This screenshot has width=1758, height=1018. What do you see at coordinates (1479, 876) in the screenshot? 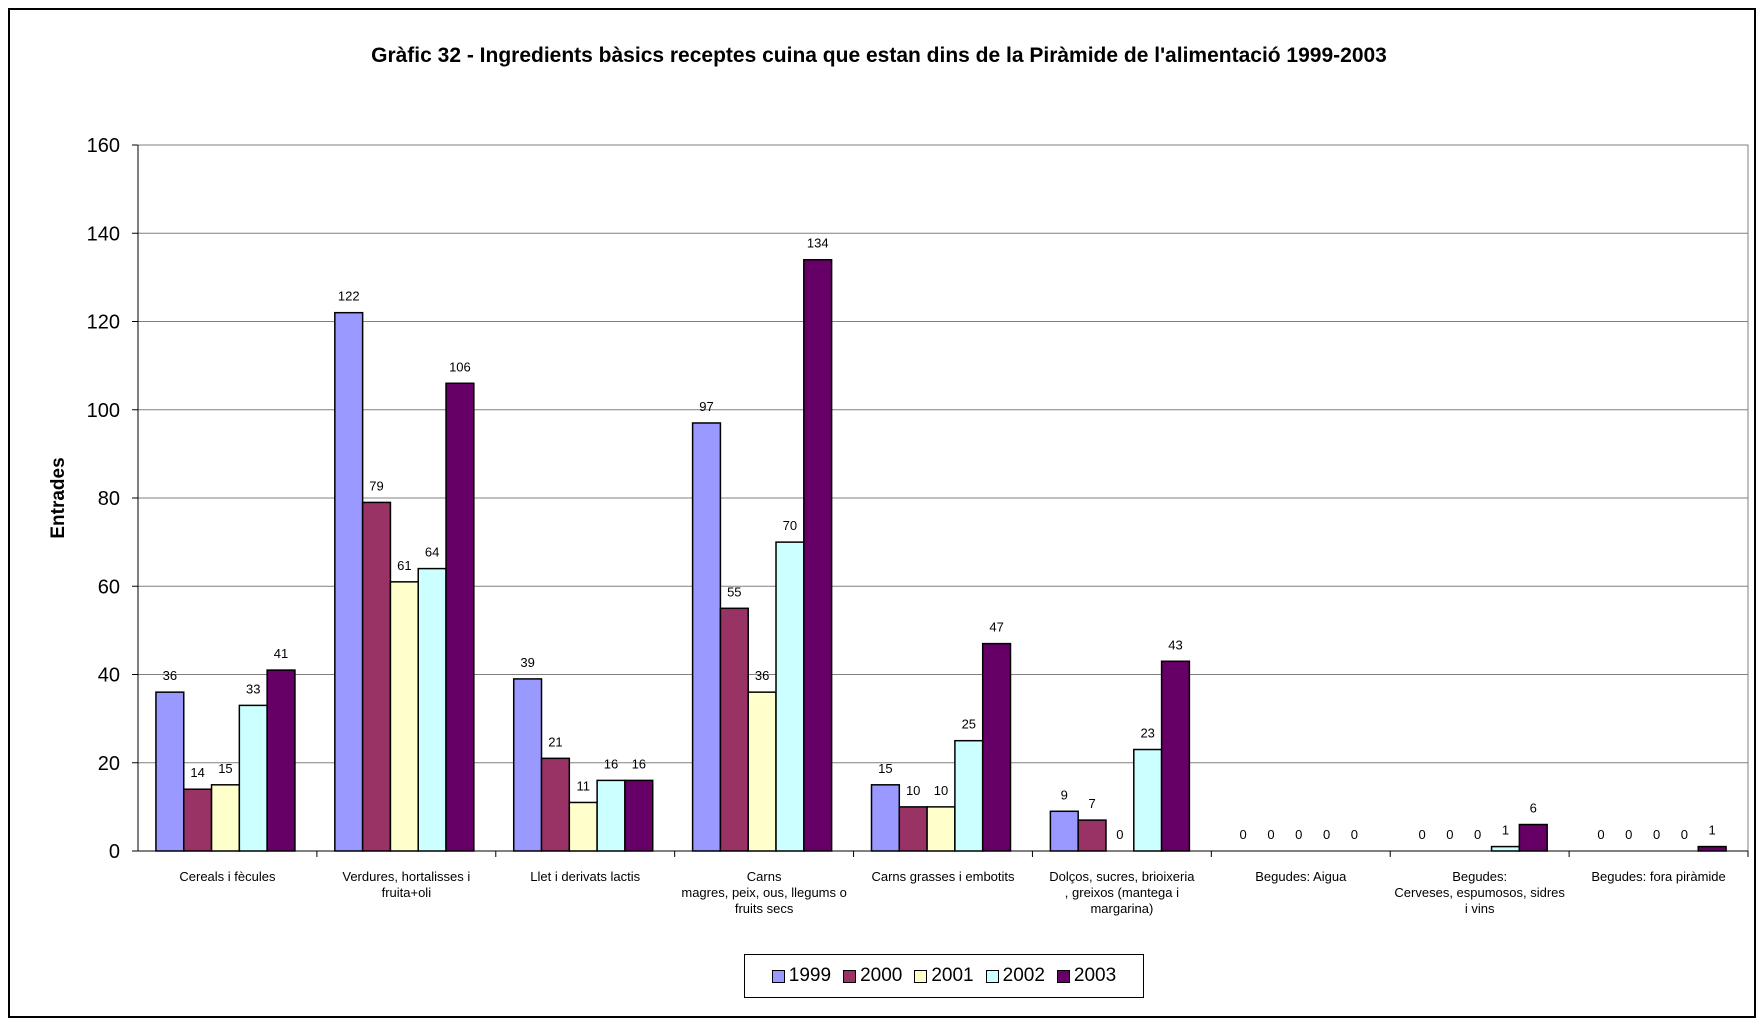
I see `x-tick-label: Begudes:` at bounding box center [1479, 876].